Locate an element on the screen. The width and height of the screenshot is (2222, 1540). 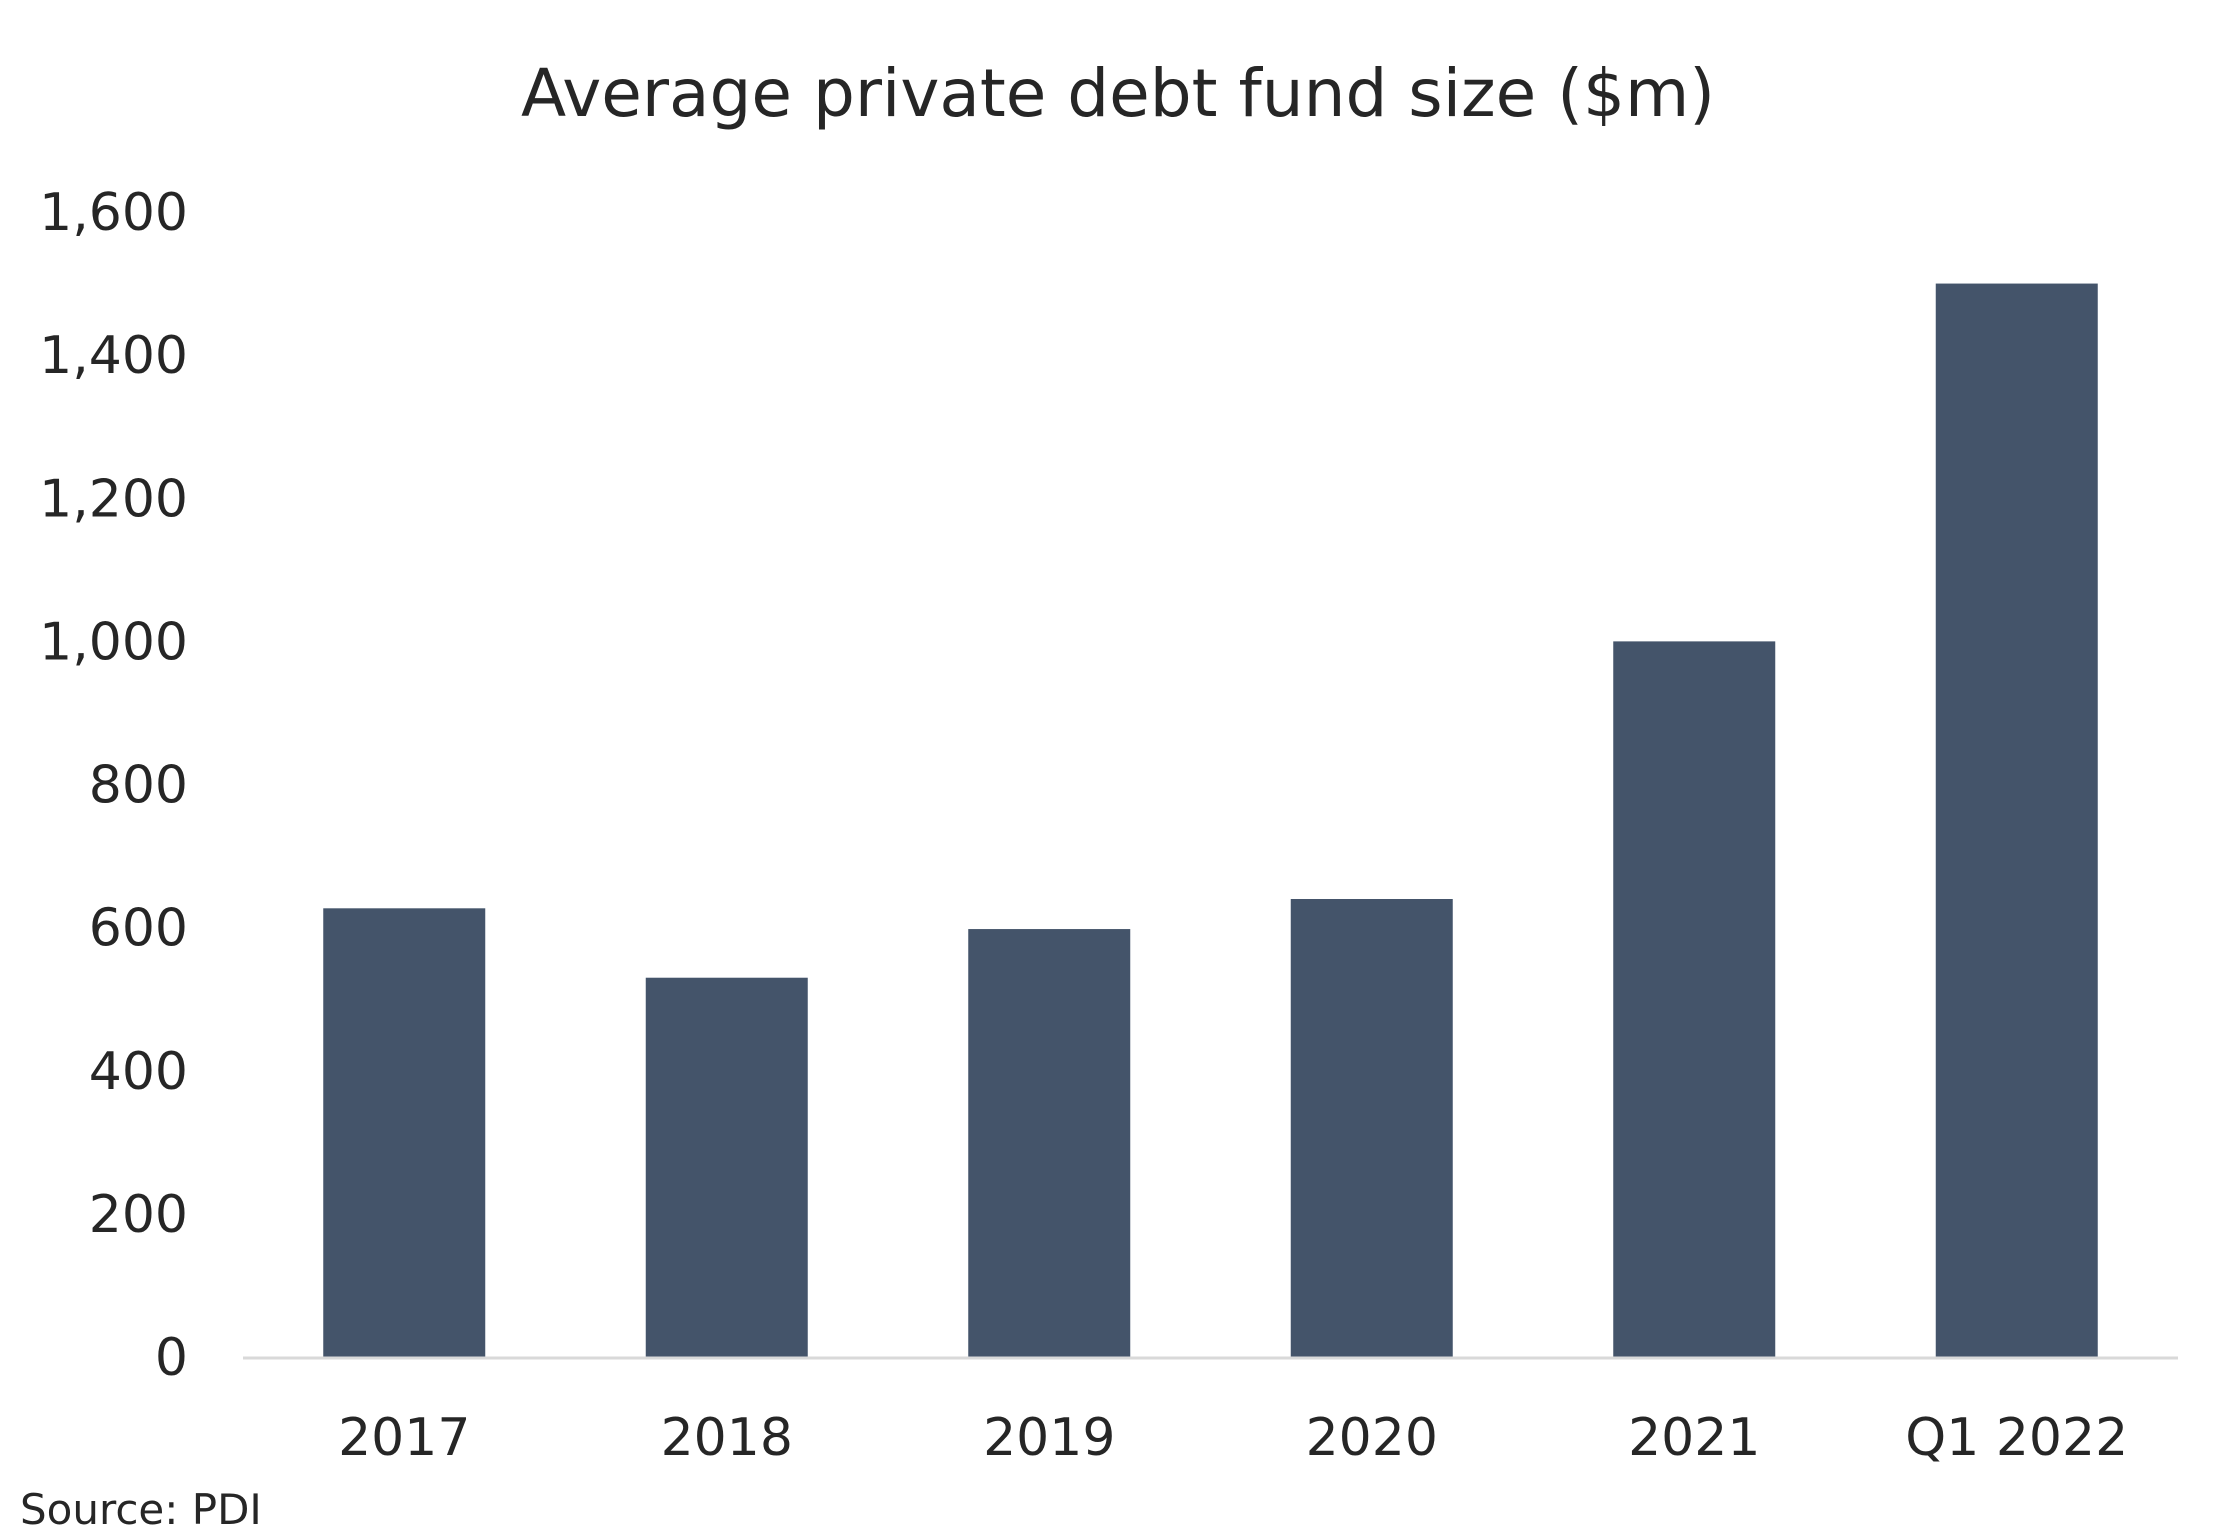
x-tick-label: 2021 is located at coordinates (1694, 1438).